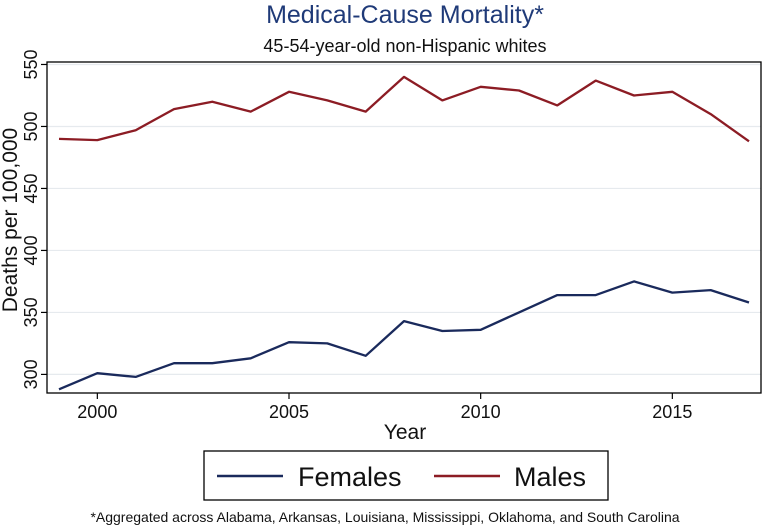  Describe the element at coordinates (404, 46) in the screenshot. I see `chart-subtitle: 45-54-year-old non-Hispanic whites` at that location.